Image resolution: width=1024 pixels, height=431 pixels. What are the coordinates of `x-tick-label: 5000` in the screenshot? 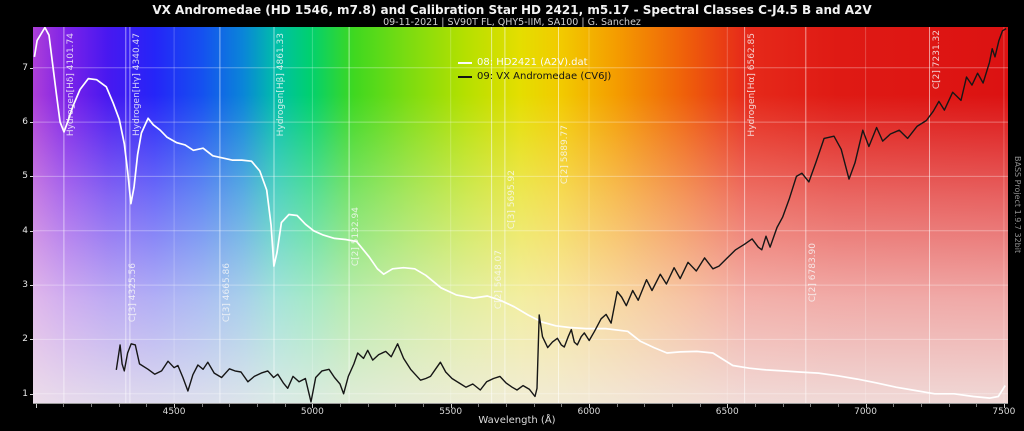 It's located at (312, 412).